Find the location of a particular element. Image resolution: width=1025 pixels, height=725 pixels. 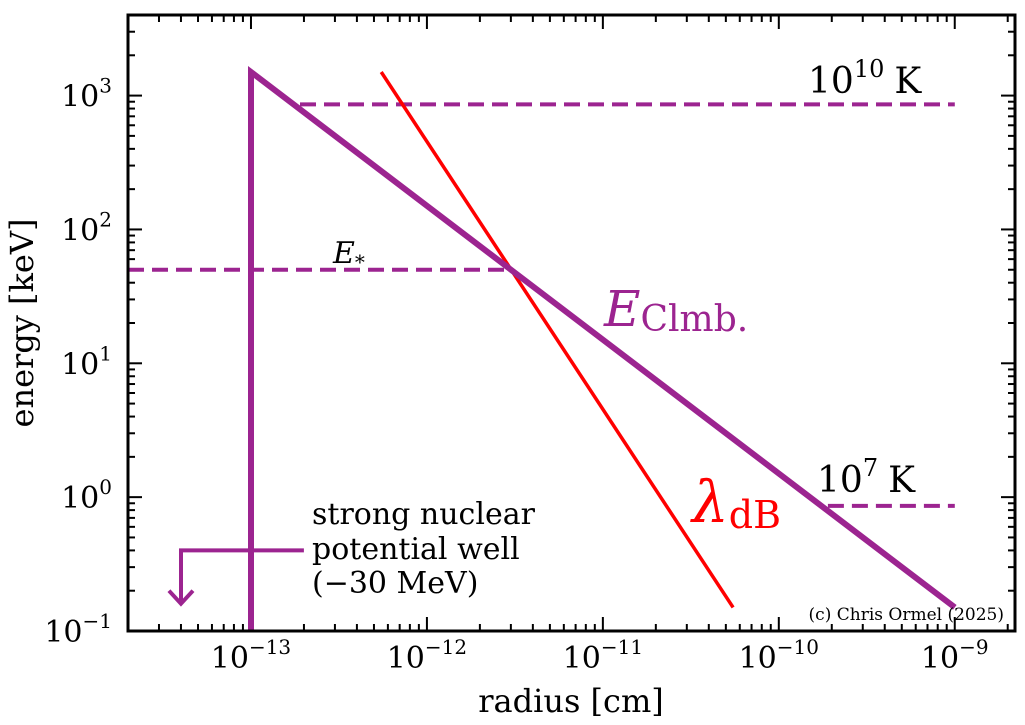

y-tick-label: 10² is located at coordinates (86, 227).